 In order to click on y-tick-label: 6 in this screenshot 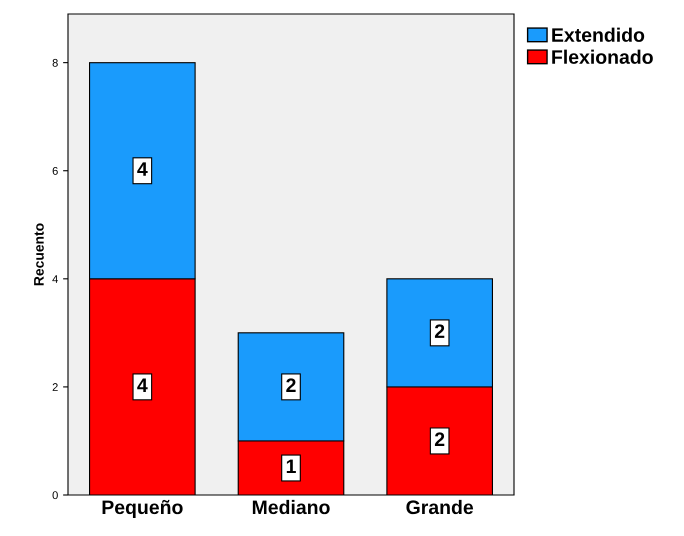, I will do `click(55, 171)`.